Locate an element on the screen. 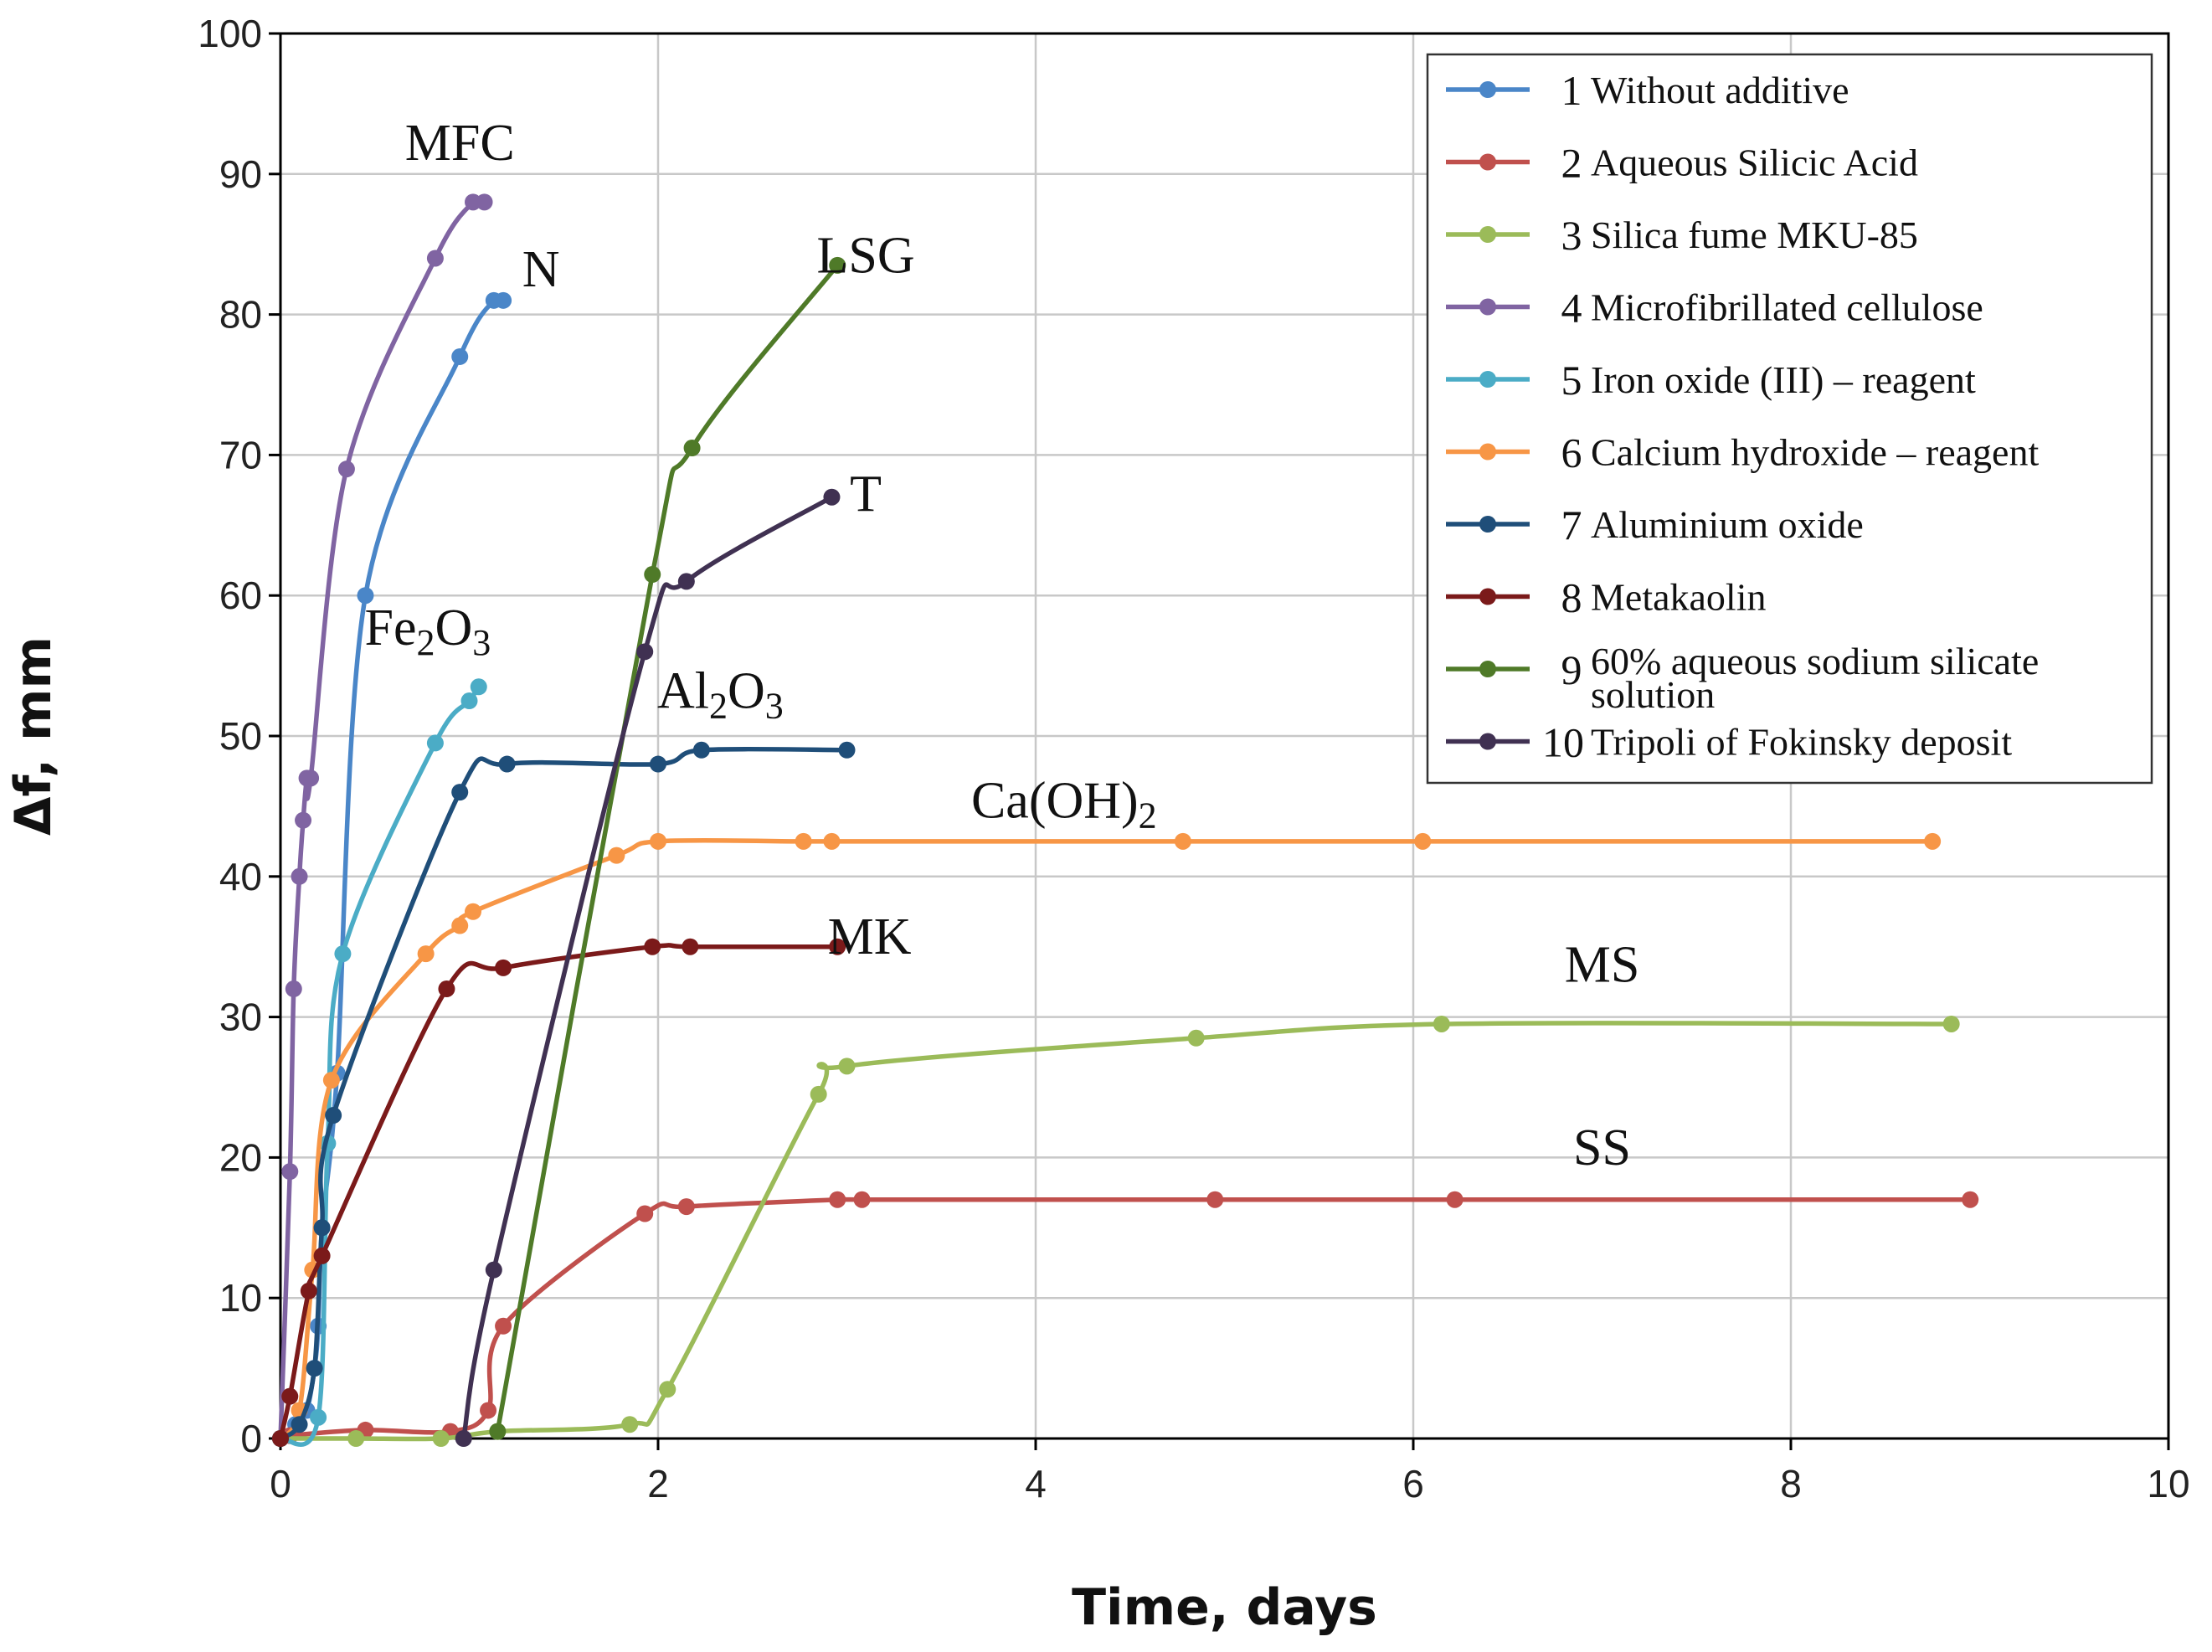  legend-label: 60% aqueous sodium silicate solution is located at coordinates (1815, 678).